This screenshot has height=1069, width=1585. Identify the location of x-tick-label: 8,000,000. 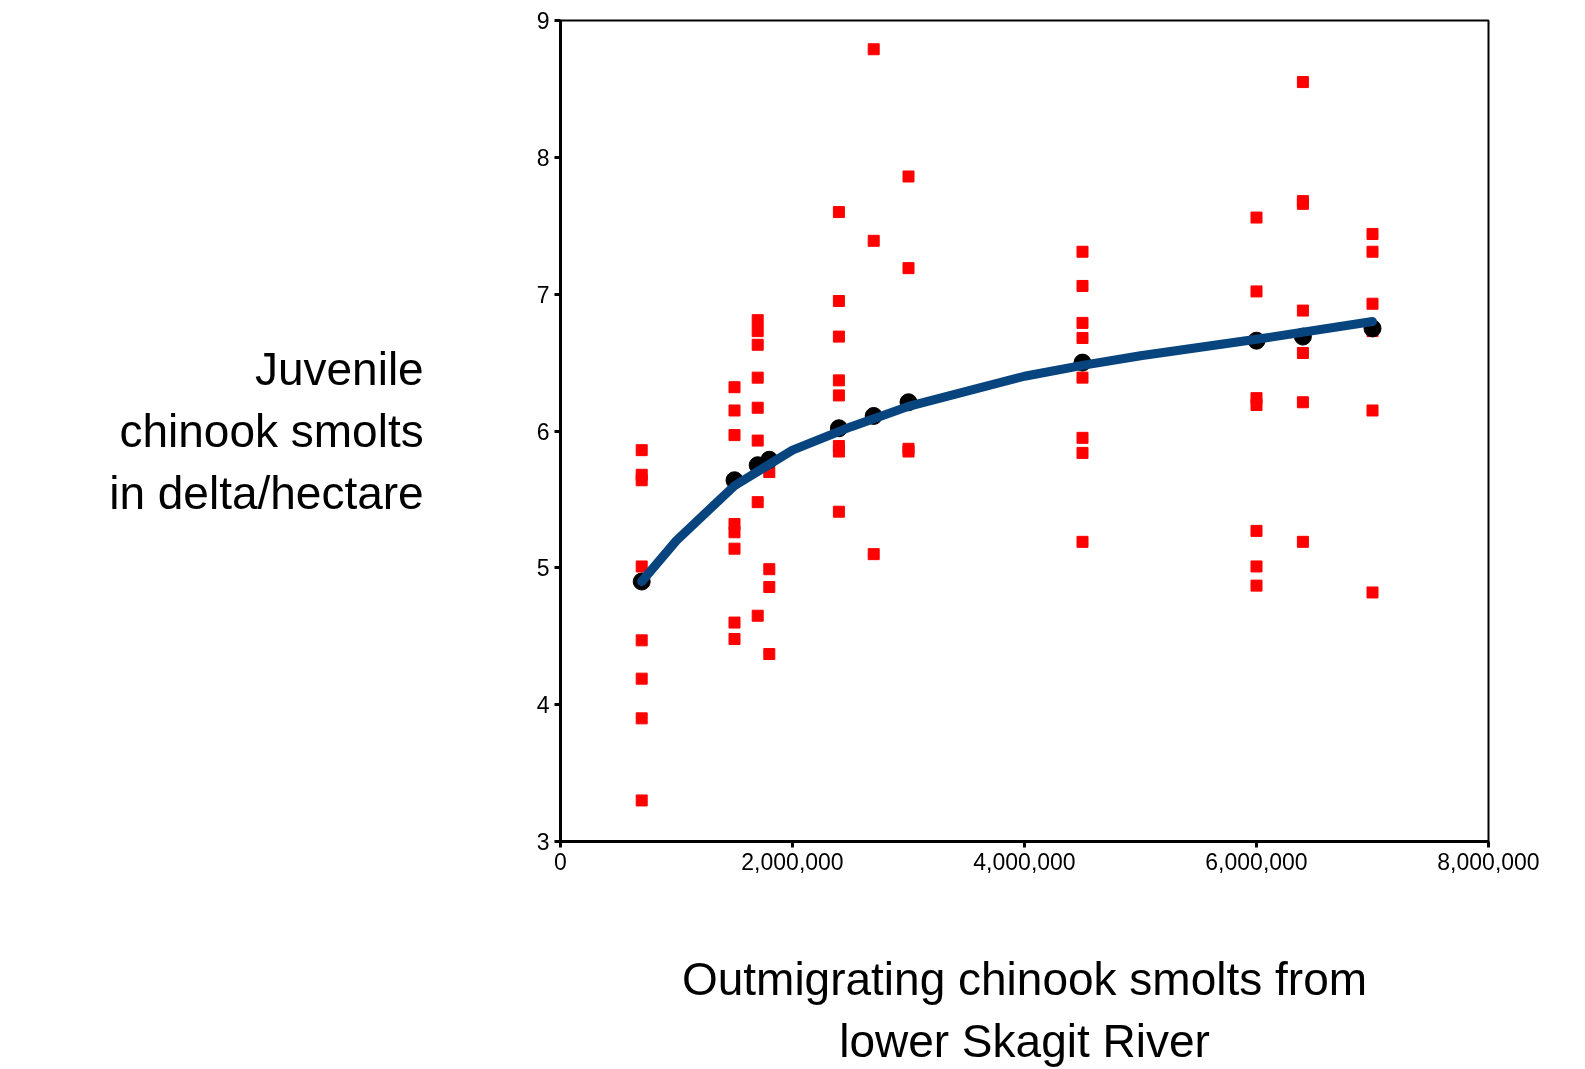
(1488, 861).